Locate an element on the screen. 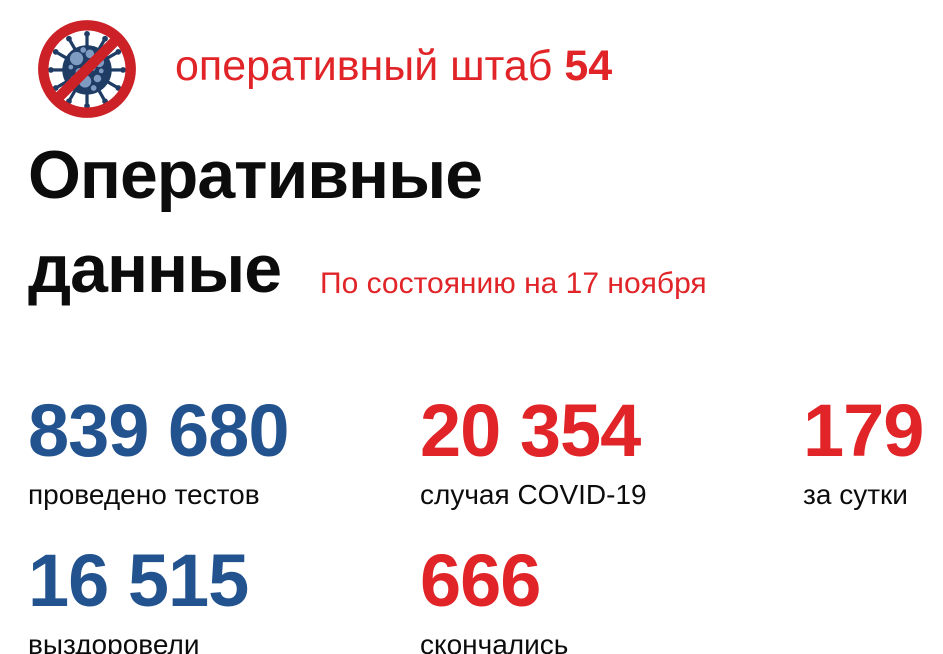  stat-deaths-value: 666 is located at coordinates (480, 580).